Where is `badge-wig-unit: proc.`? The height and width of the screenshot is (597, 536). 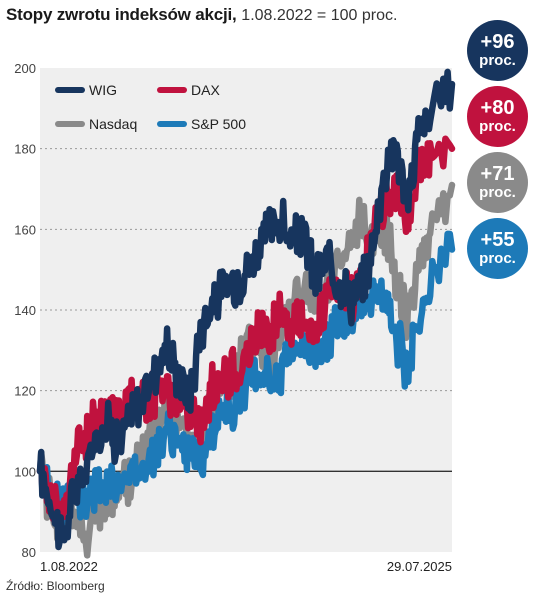
badge-wig-unit: proc. is located at coordinates (497, 60).